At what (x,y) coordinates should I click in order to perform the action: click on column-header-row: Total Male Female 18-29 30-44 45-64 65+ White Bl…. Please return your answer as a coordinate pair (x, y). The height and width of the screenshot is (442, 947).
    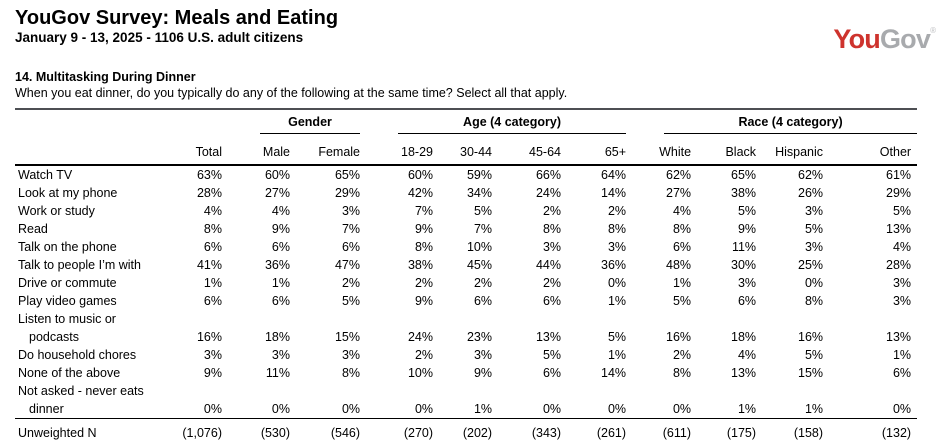
    Looking at the image, I should click on (466, 150).